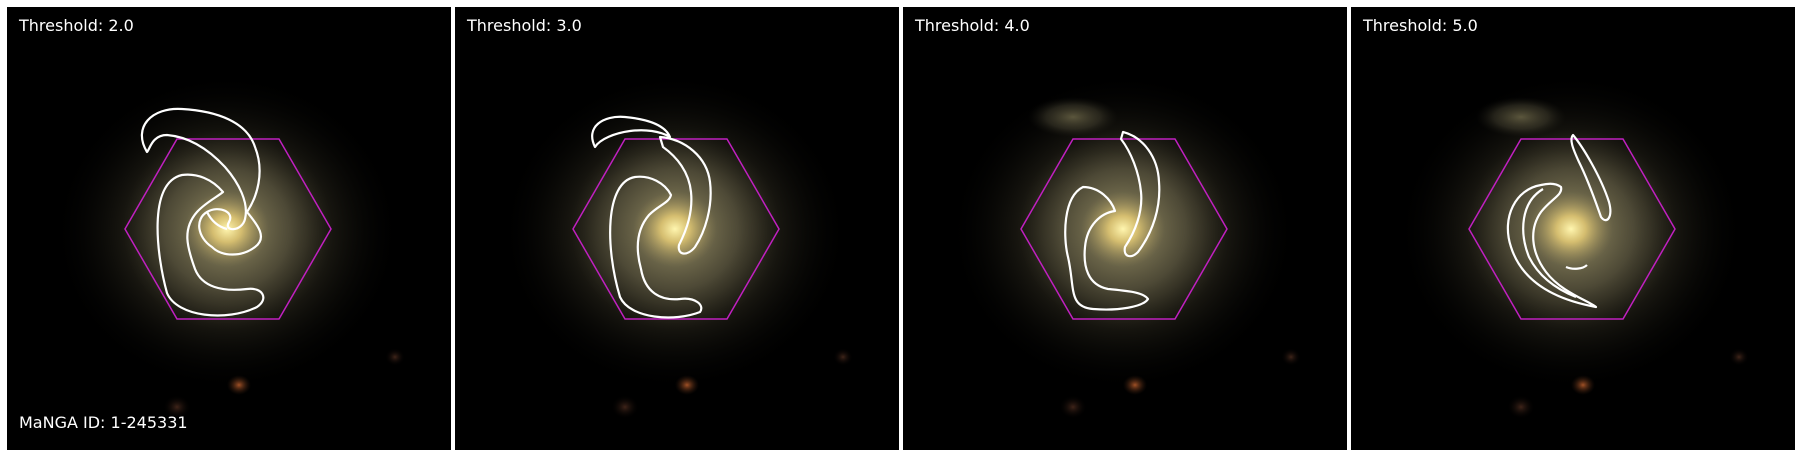  I want to click on threshold-label: Threshold: 3.0, so click(524, 25).